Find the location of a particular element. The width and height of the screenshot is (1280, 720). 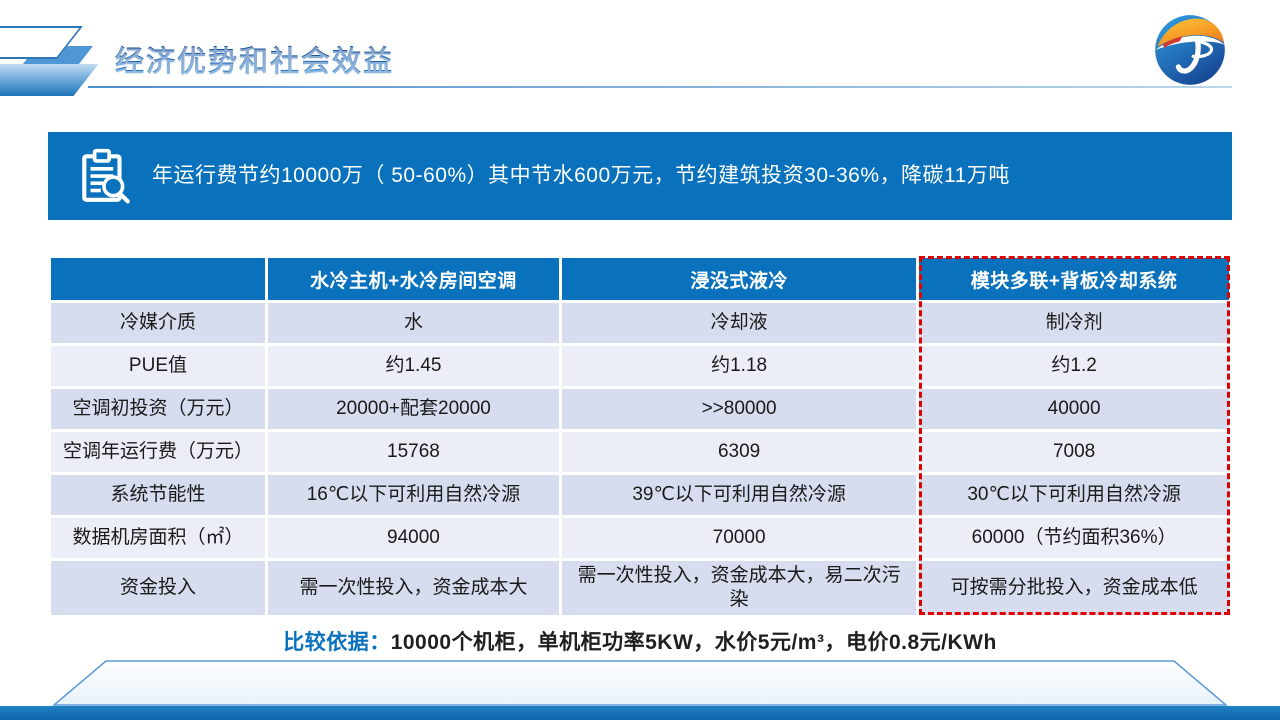

table-row: PUE值 约1.45 约1.18 约1.2 is located at coordinates (640, 366).